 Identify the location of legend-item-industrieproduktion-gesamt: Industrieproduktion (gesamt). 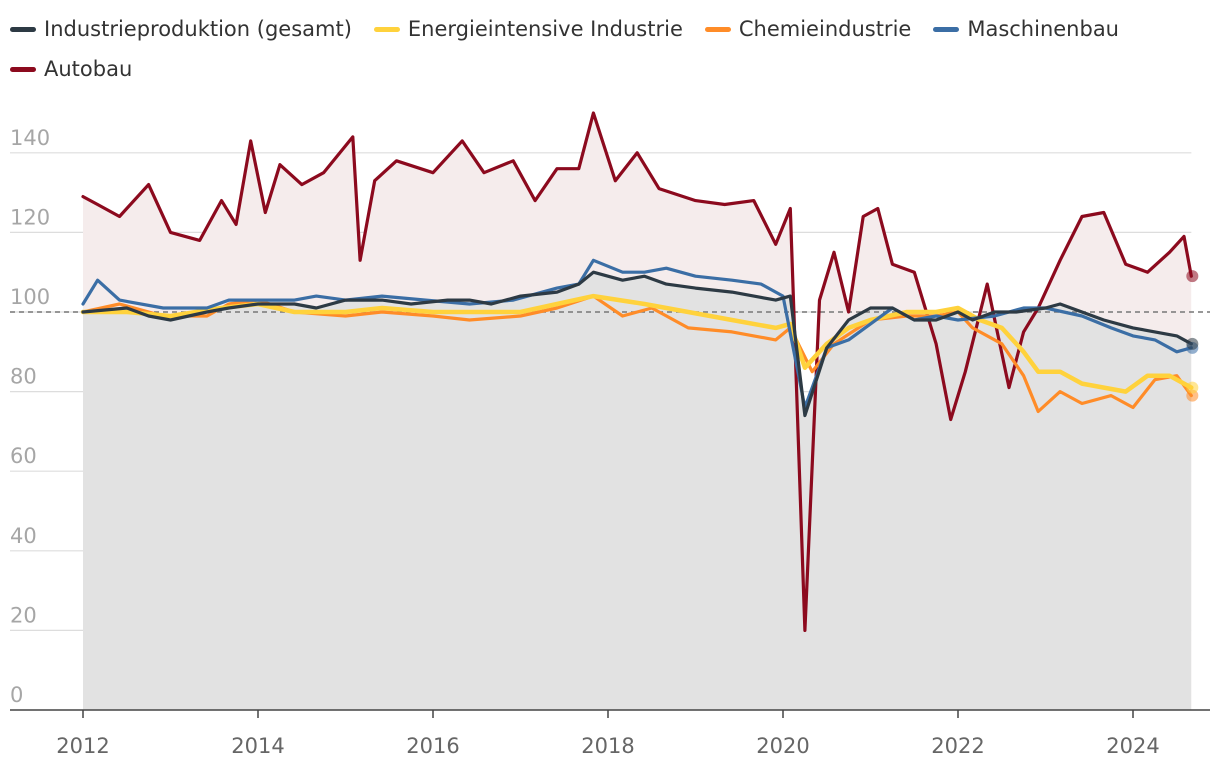
(181, 29).